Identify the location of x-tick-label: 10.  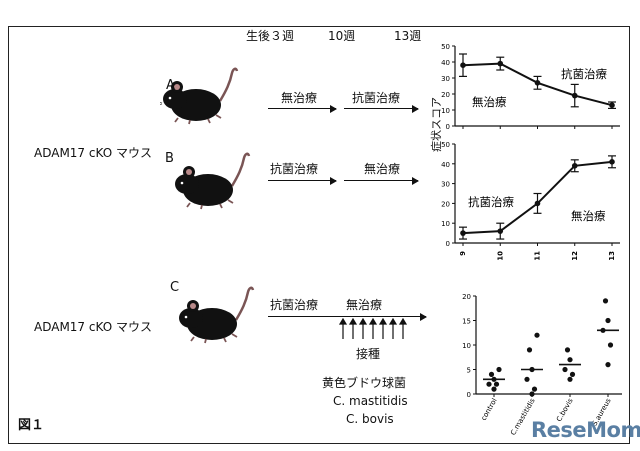
(500, 256).